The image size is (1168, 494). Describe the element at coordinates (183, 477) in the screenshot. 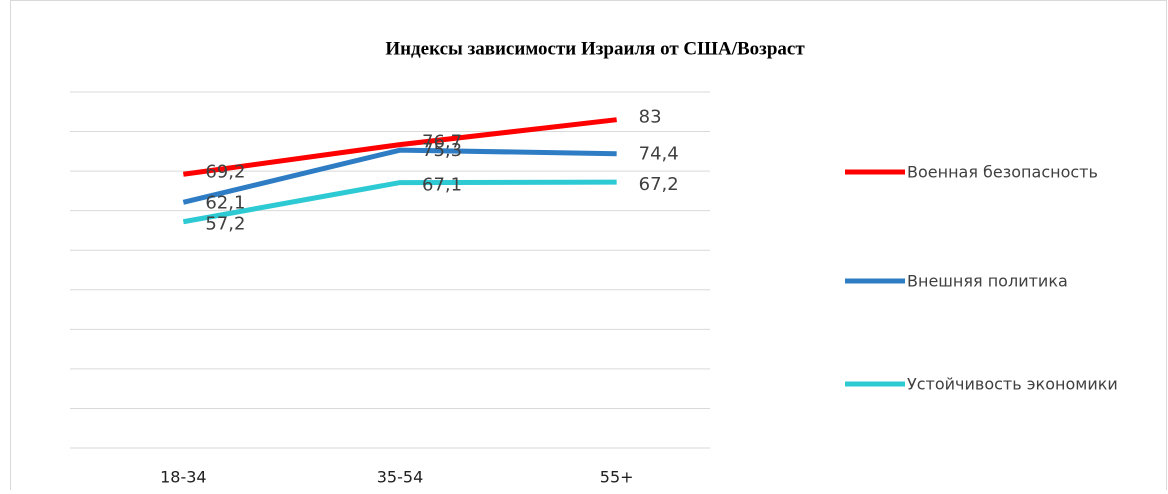

I see `x-tick-label: 18-34` at that location.